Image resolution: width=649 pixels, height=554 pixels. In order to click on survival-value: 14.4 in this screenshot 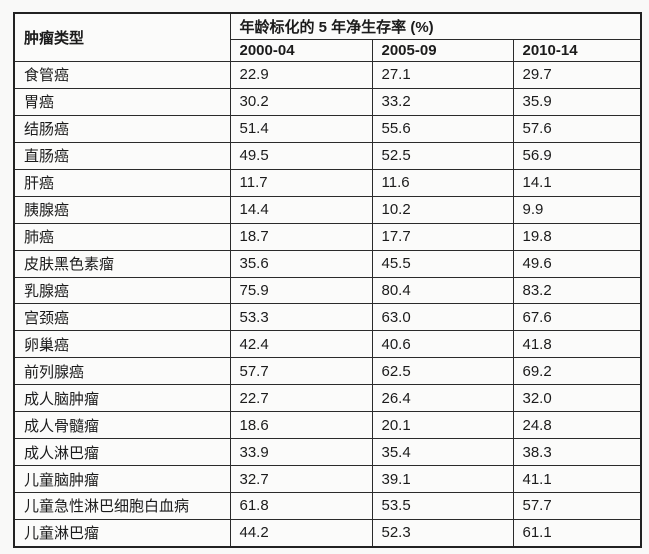, I will do `click(301, 209)`.